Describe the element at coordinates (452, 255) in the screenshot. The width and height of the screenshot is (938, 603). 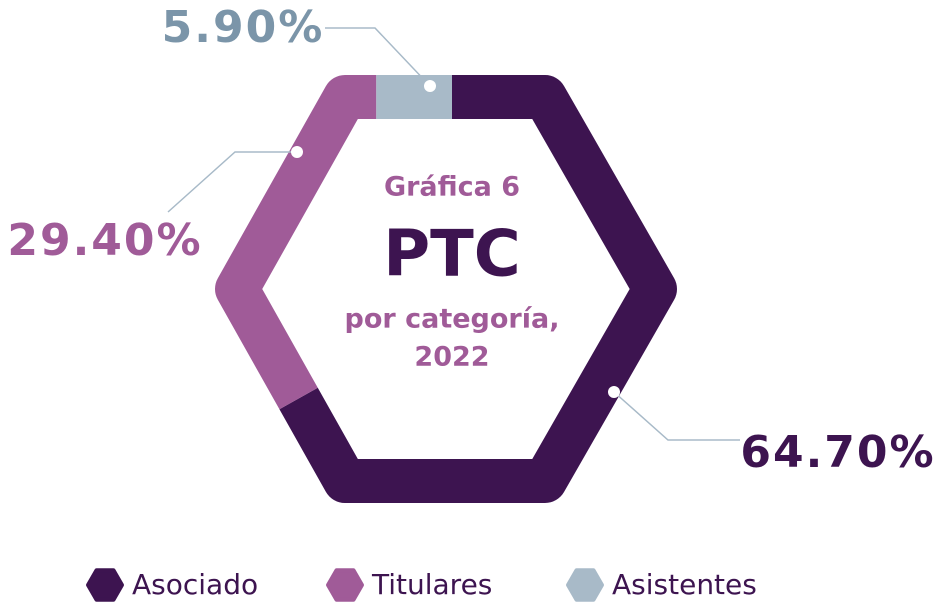
I see `chart-title: PTC` at that location.